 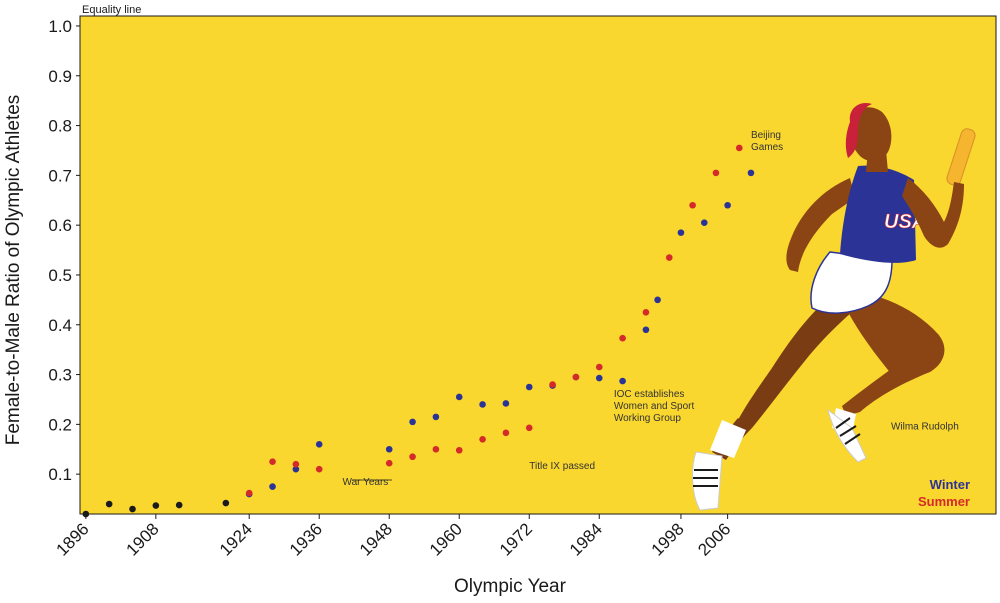 What do you see at coordinates (648, 418) in the screenshot?
I see `annotation-ioc: Working Group` at bounding box center [648, 418].